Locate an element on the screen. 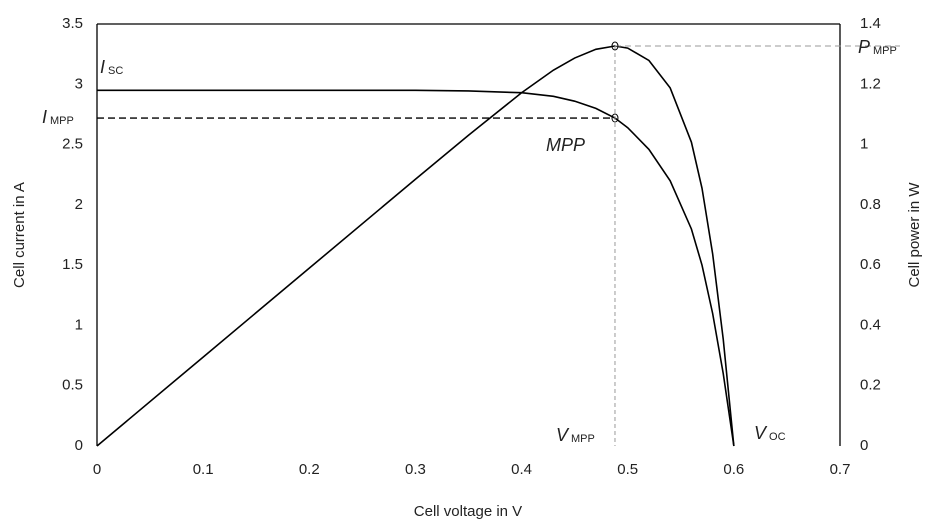 Image resolution: width=928 pixels, height=528 pixels. y-axis-label: Cell current in A is located at coordinates (19, 235).